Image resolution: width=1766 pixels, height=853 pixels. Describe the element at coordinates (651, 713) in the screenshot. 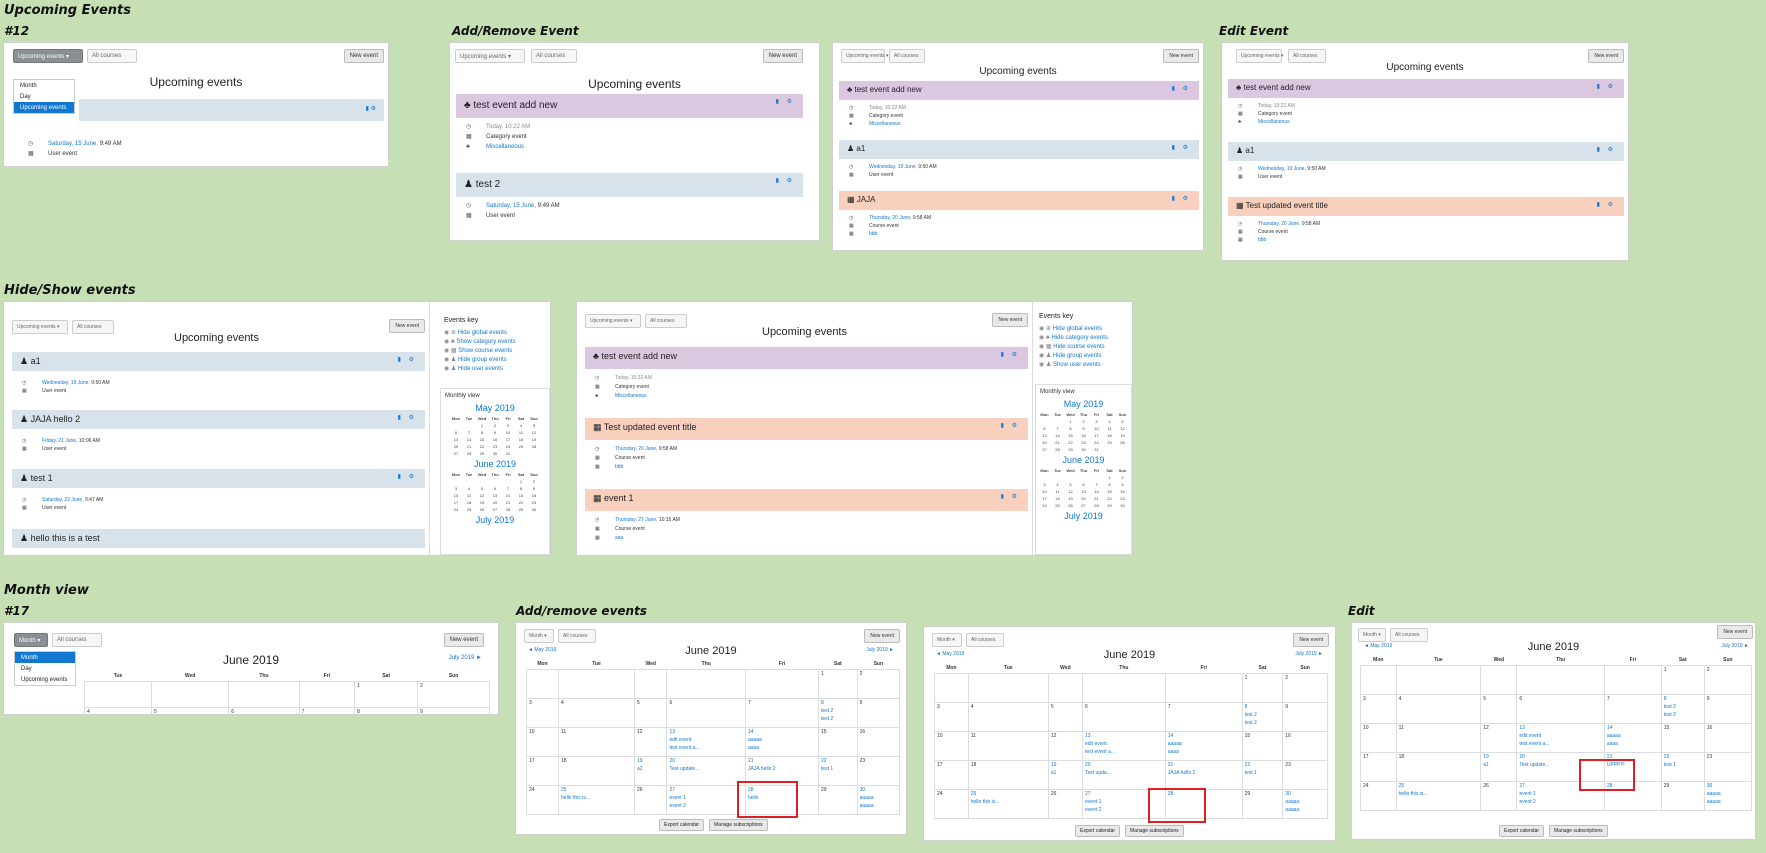

I see `day-cell: 5` at that location.